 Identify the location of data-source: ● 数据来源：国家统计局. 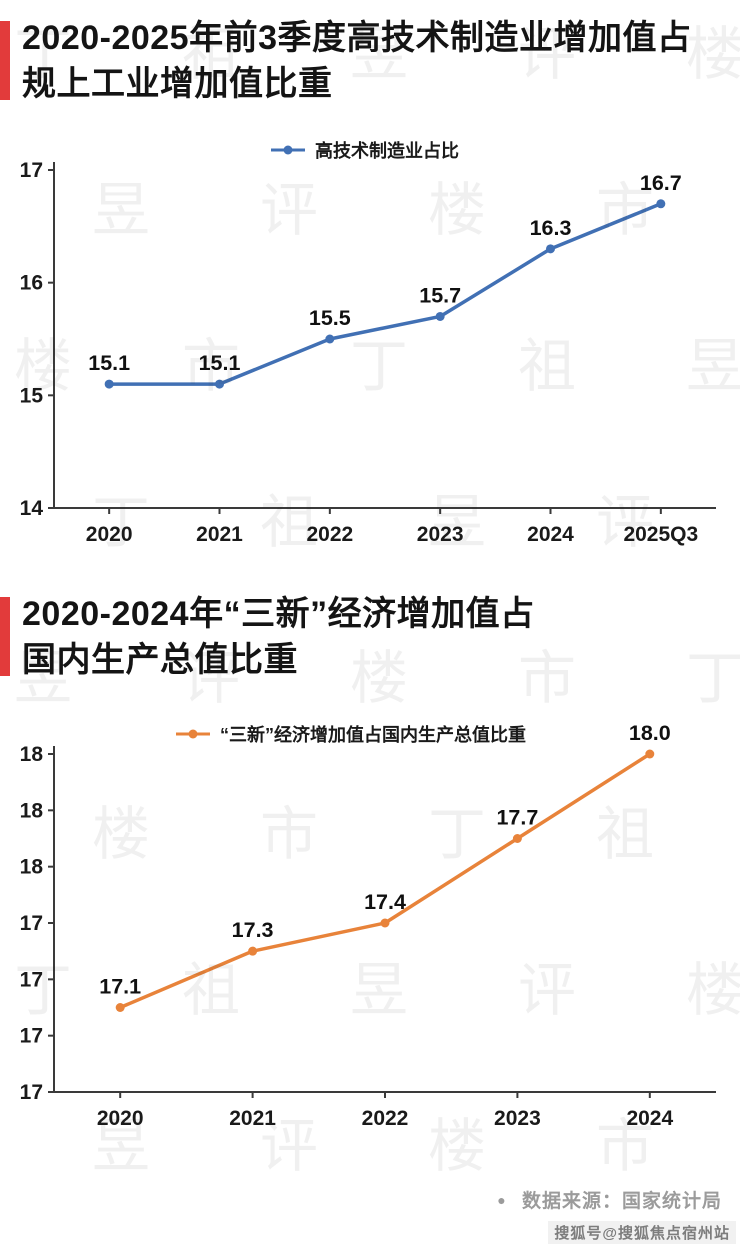
(609, 1199).